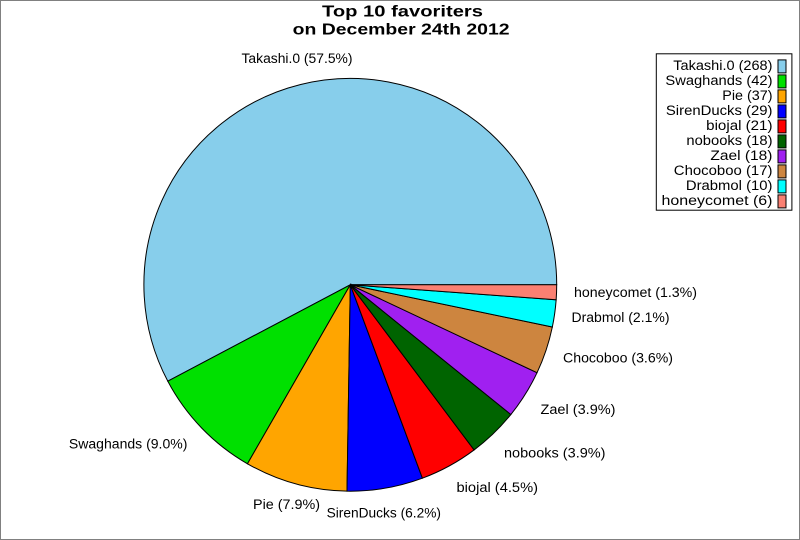  I want to click on svg-text: Zael (3.9%), so click(578, 409).